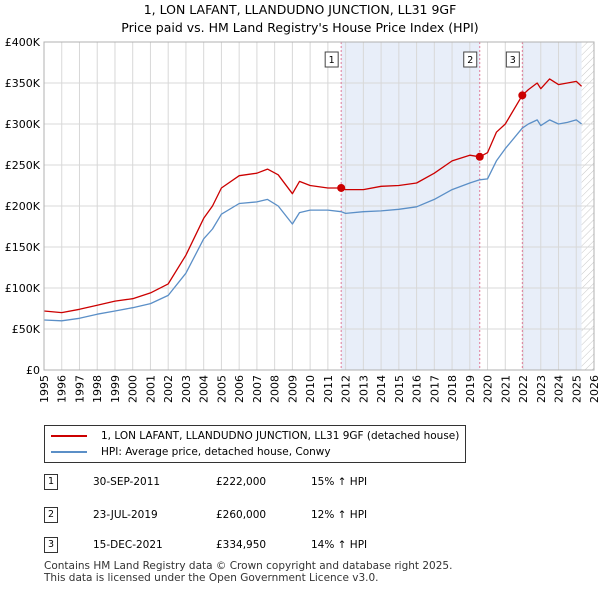  What do you see at coordinates (523, 389) in the screenshot?
I see `x-tick-label: 2022` at bounding box center [523, 389].